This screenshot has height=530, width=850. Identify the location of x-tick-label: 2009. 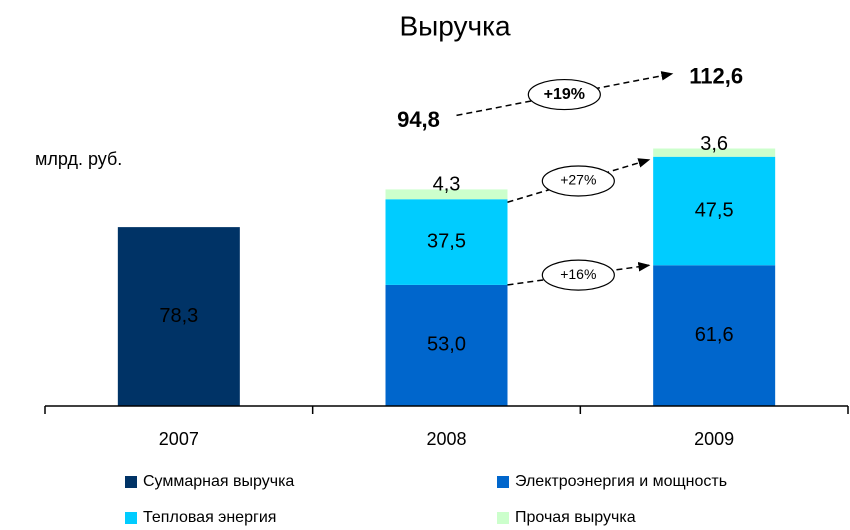
(714, 439).